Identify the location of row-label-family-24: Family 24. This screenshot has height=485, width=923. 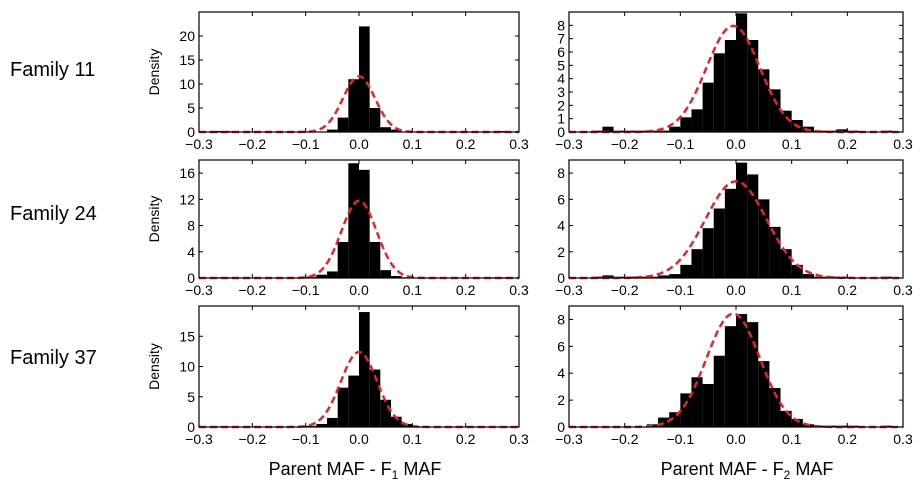
(53, 214).